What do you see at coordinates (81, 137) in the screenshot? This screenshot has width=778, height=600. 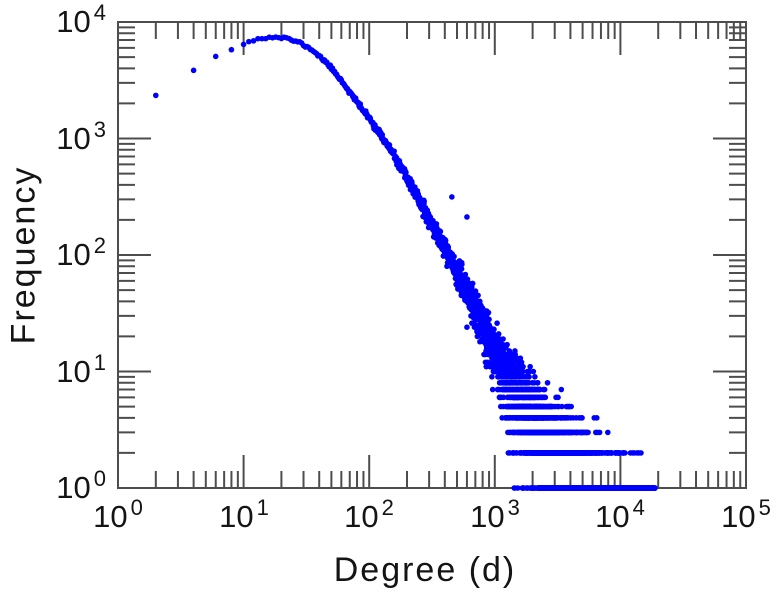 I see `y-tick-label: 10 3` at bounding box center [81, 137].